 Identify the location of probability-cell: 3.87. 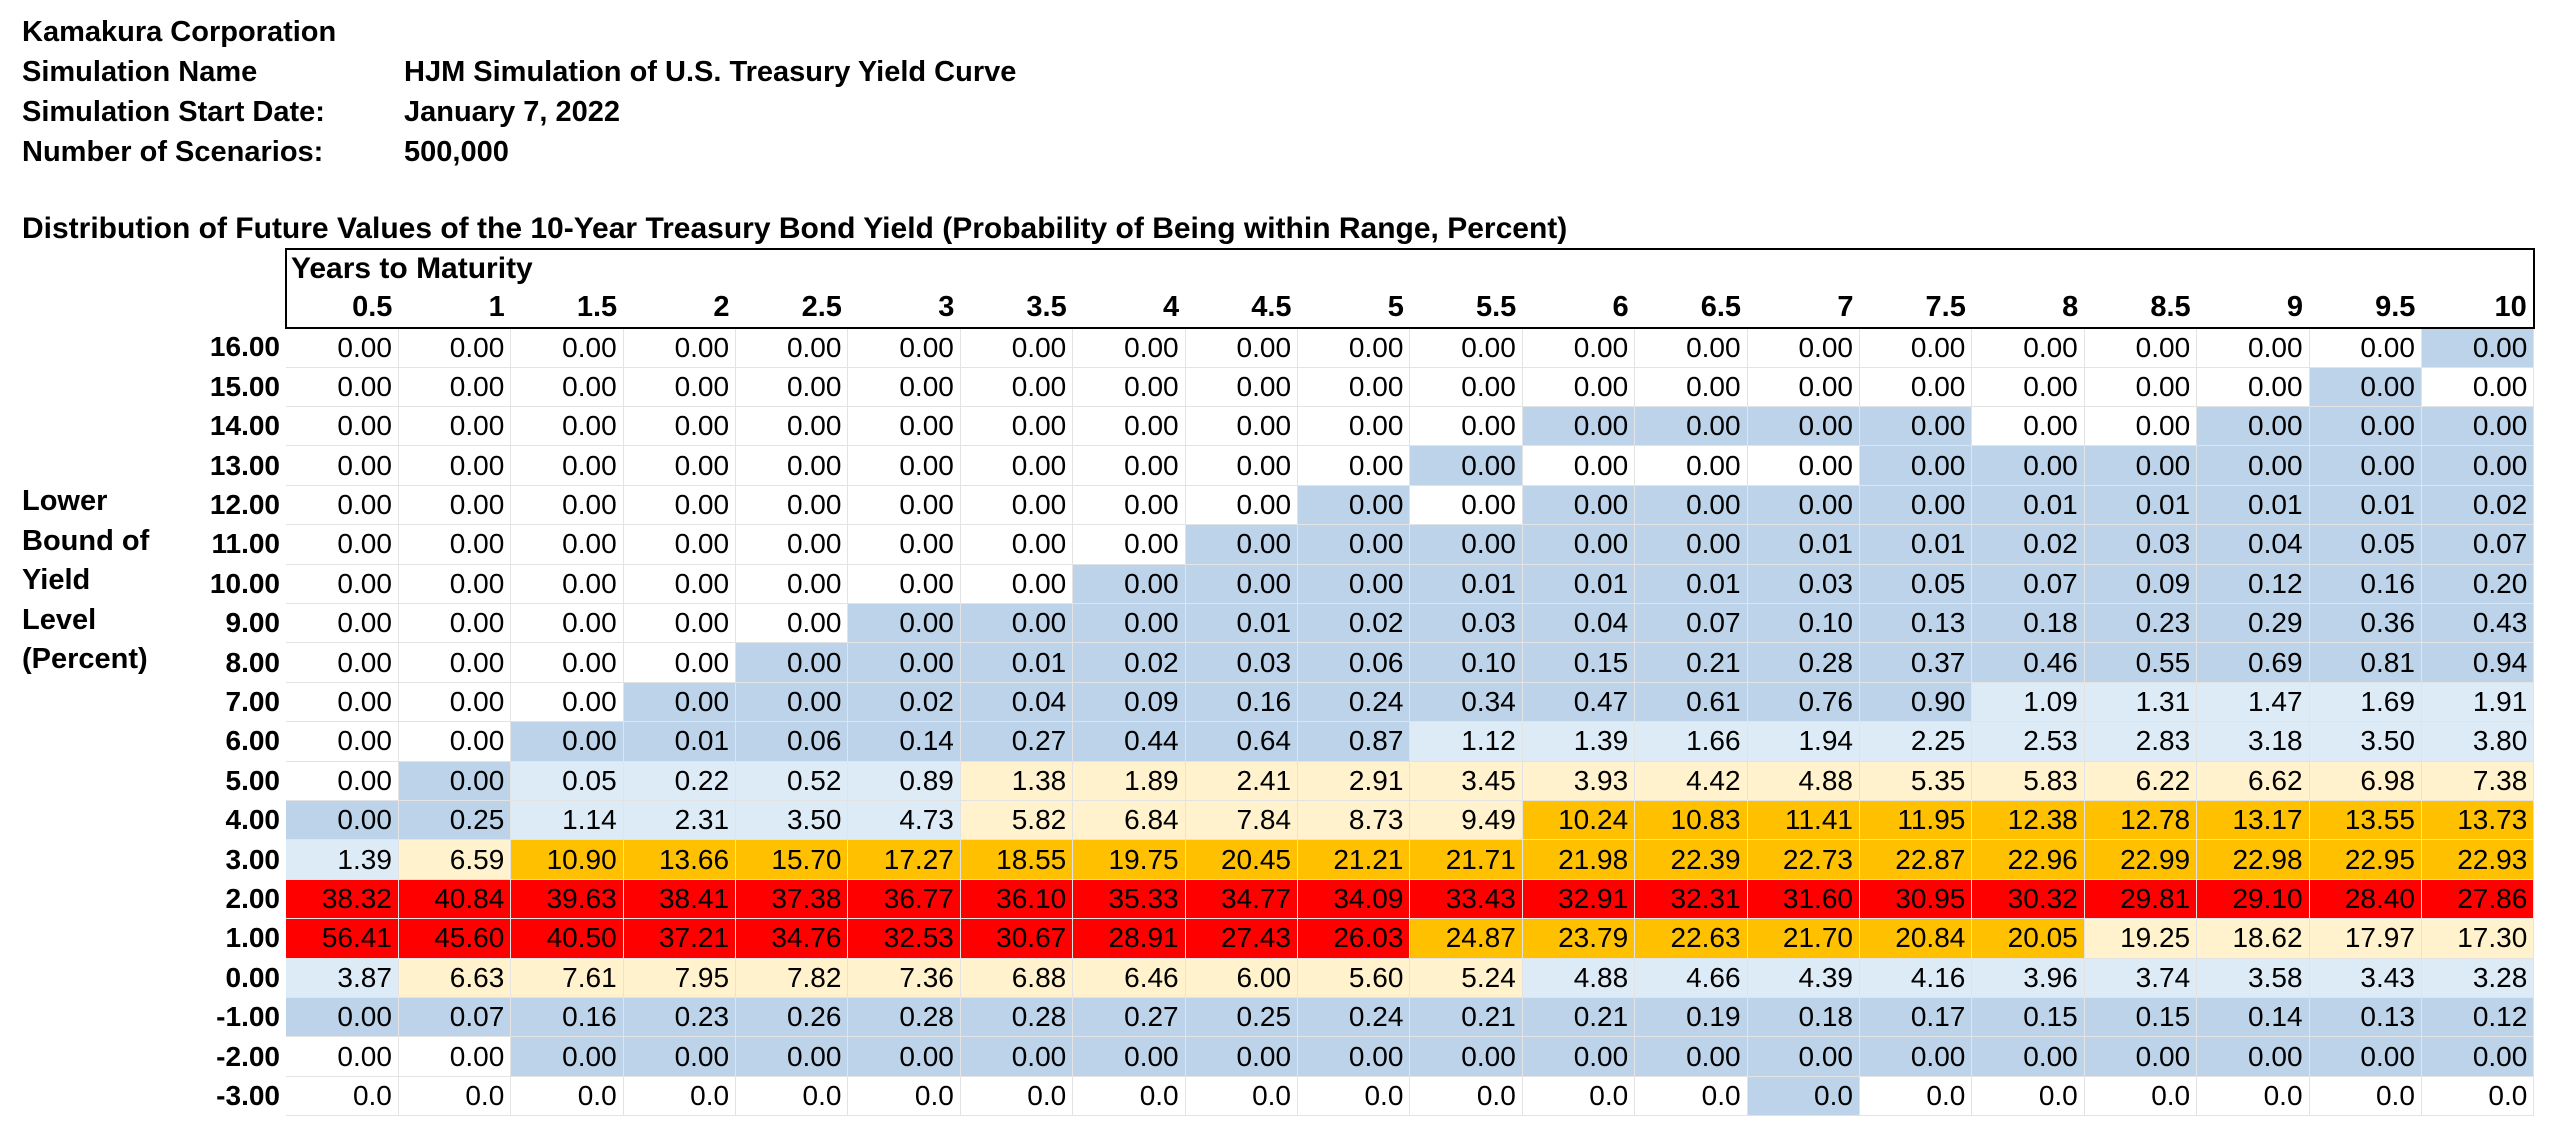
(342, 978).